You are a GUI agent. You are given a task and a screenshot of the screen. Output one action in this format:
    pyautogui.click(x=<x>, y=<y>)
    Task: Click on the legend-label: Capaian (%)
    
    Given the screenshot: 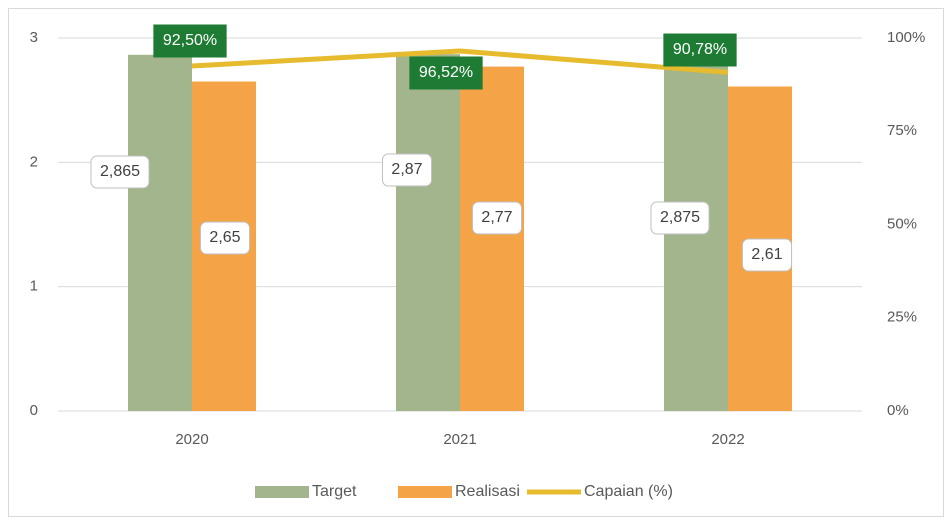 What is the action you would take?
    pyautogui.click(x=628, y=491)
    